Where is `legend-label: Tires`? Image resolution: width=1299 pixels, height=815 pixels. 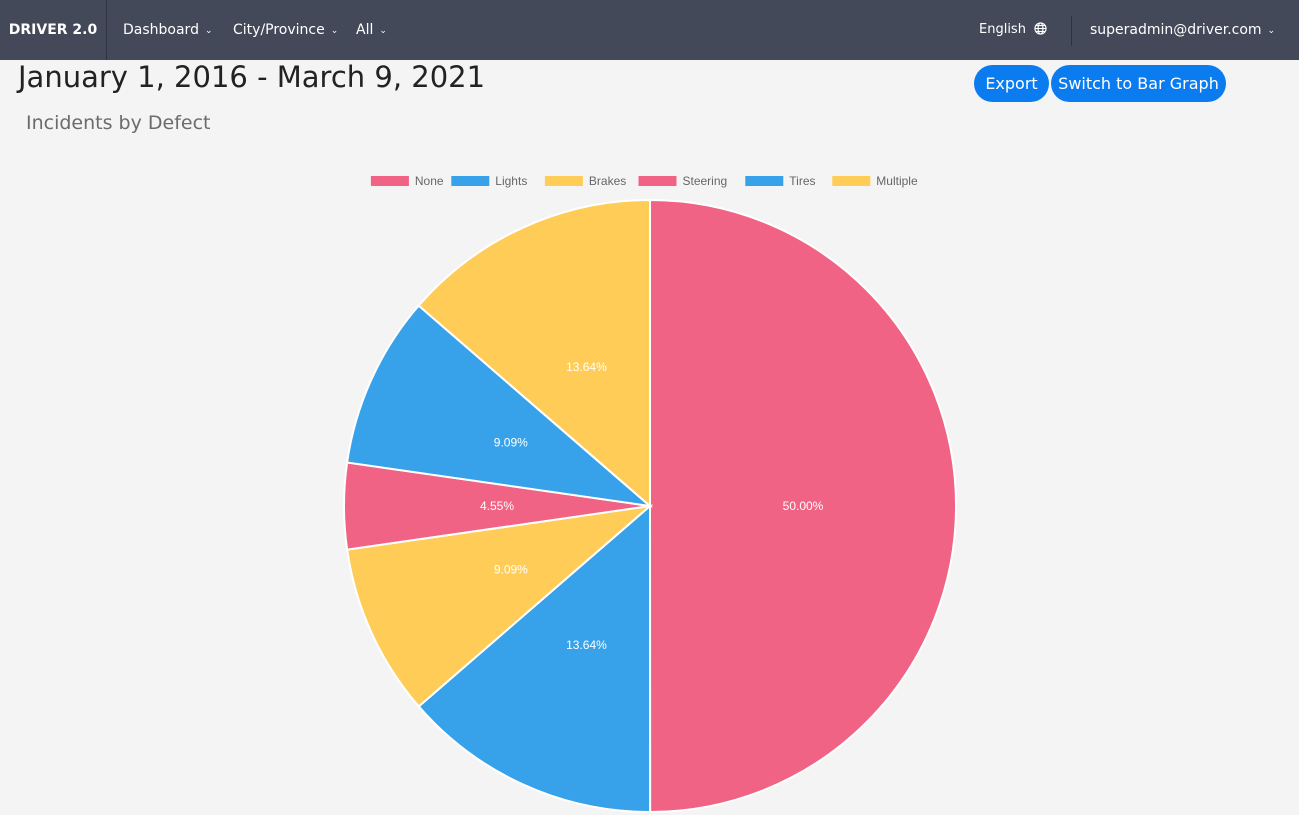 legend-label: Tires is located at coordinates (802, 181).